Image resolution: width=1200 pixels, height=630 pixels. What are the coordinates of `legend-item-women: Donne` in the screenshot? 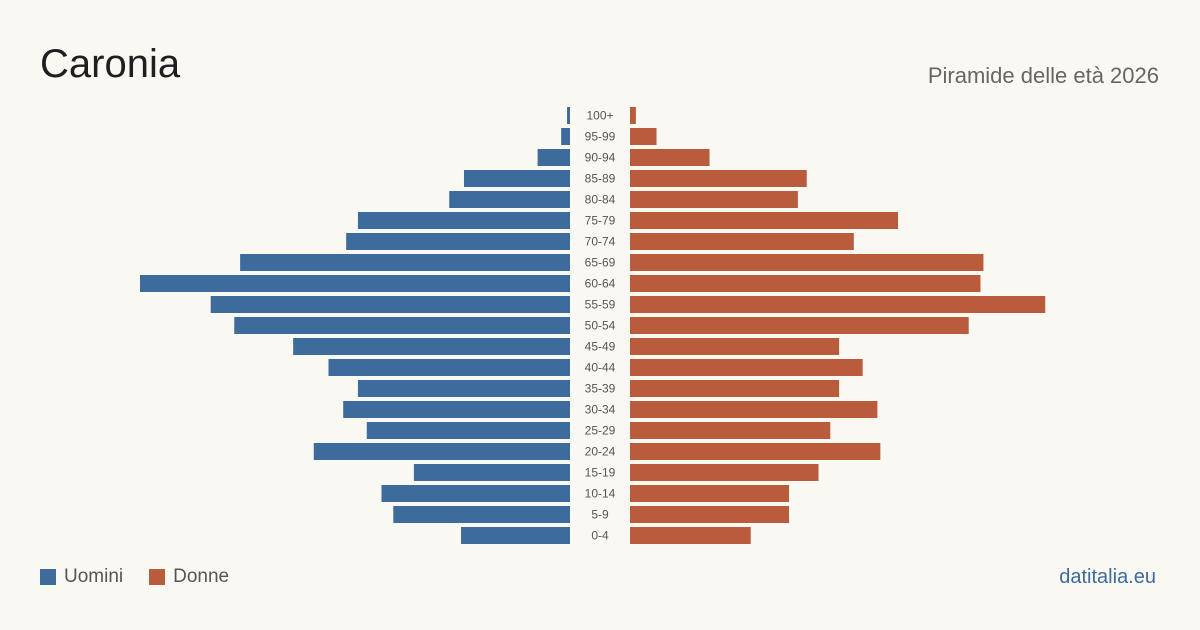 It's located at (189, 577).